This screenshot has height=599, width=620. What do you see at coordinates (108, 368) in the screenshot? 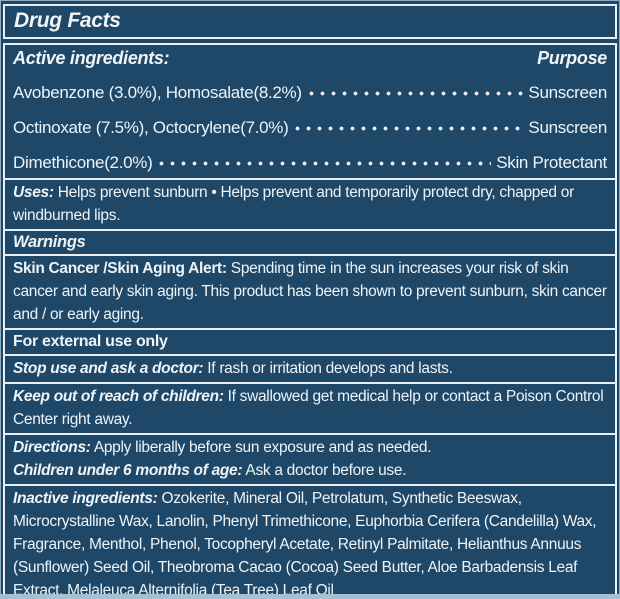
I see `stop-use-label: Stop use and ask a doctor:` at bounding box center [108, 368].